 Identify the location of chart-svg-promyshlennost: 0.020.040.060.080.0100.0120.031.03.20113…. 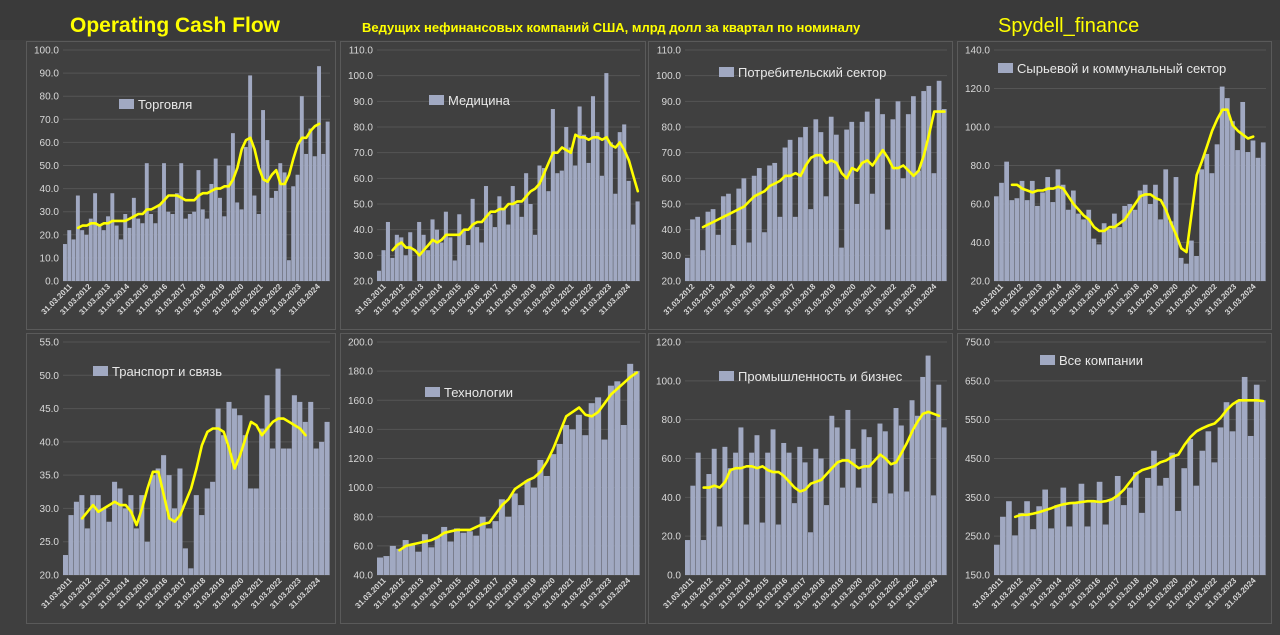
(801, 474).